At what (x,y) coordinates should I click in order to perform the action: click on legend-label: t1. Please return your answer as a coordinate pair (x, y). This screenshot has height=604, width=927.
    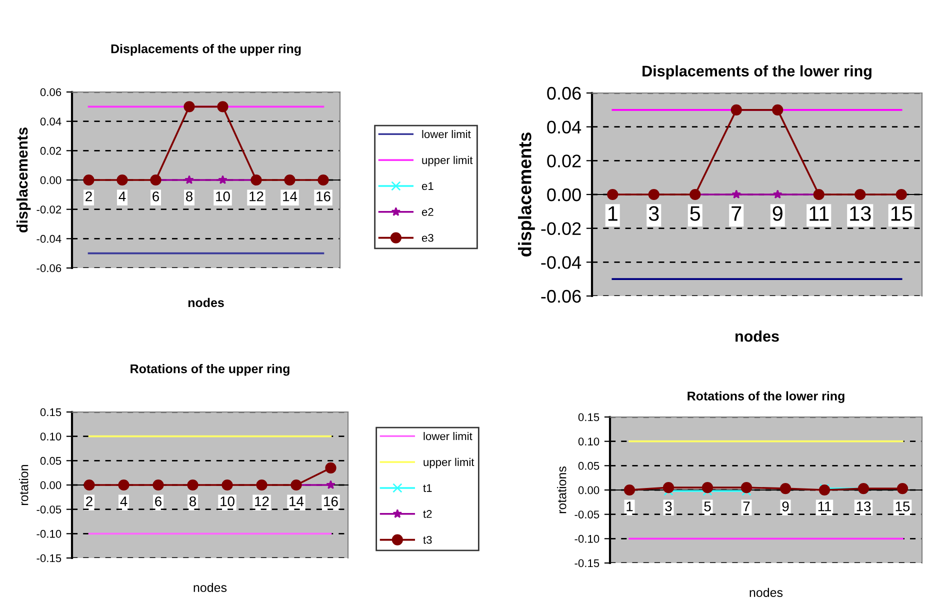
    Looking at the image, I should click on (427, 488).